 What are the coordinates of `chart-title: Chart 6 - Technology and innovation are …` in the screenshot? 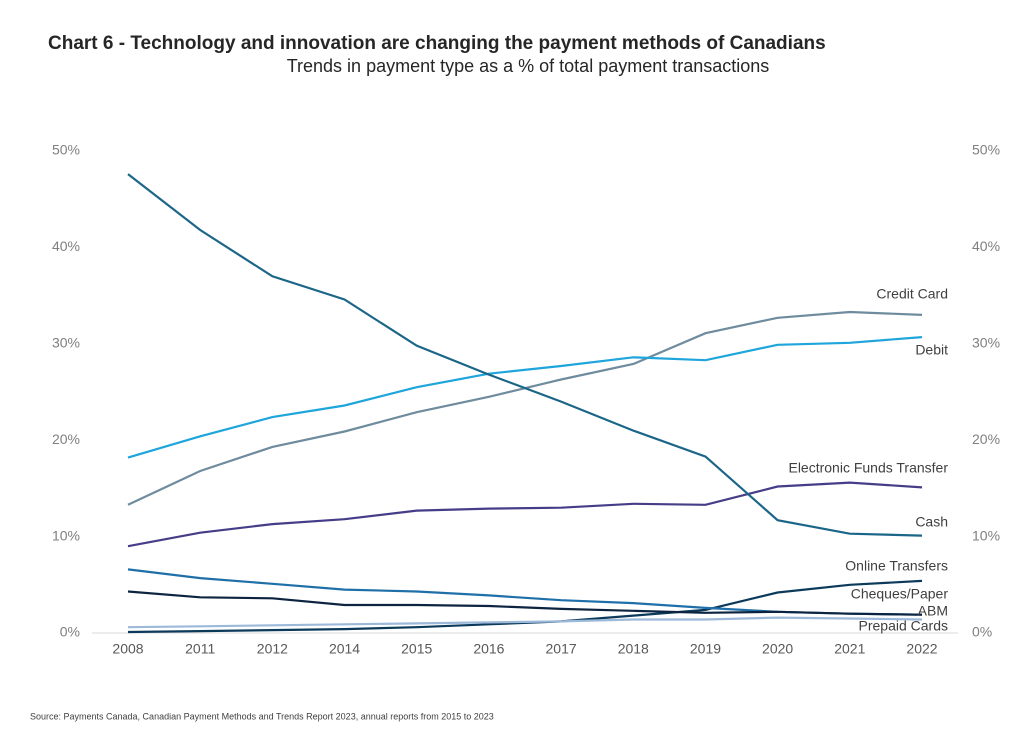 It's located at (437, 43).